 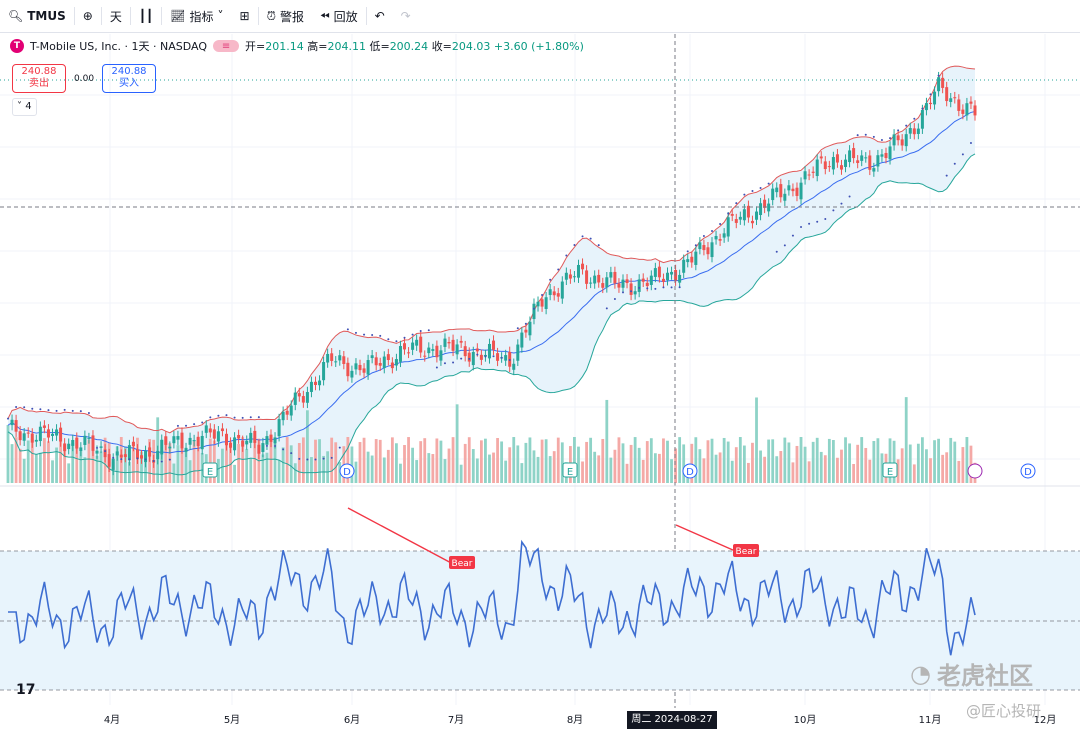 What do you see at coordinates (380, 16) in the screenshot?
I see `undo-button: ↶` at bounding box center [380, 16].